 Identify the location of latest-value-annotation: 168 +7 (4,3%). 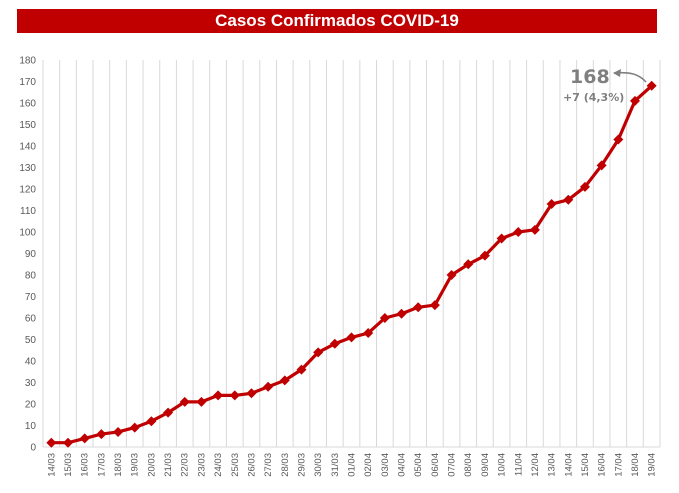
(605, 85).